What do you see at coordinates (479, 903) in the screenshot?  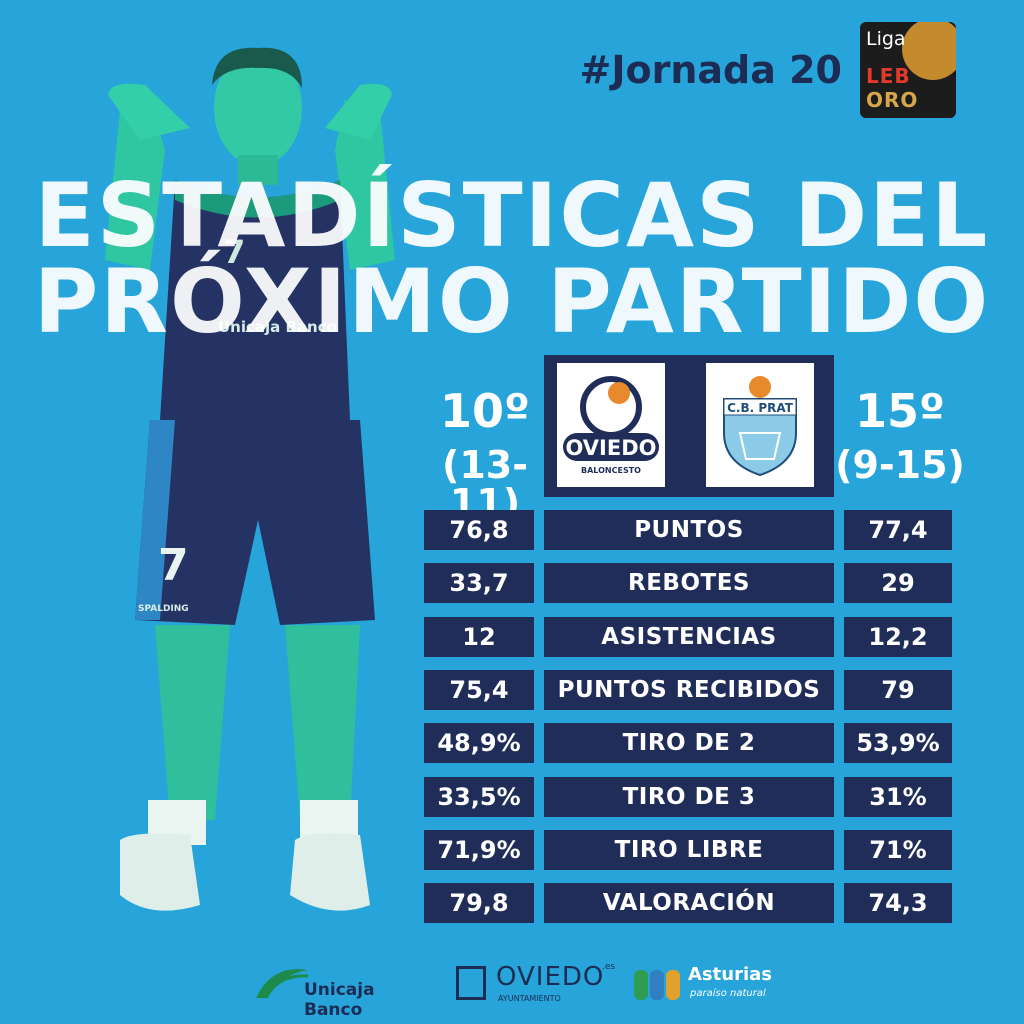 I see `stat-home-value: 79,8` at bounding box center [479, 903].